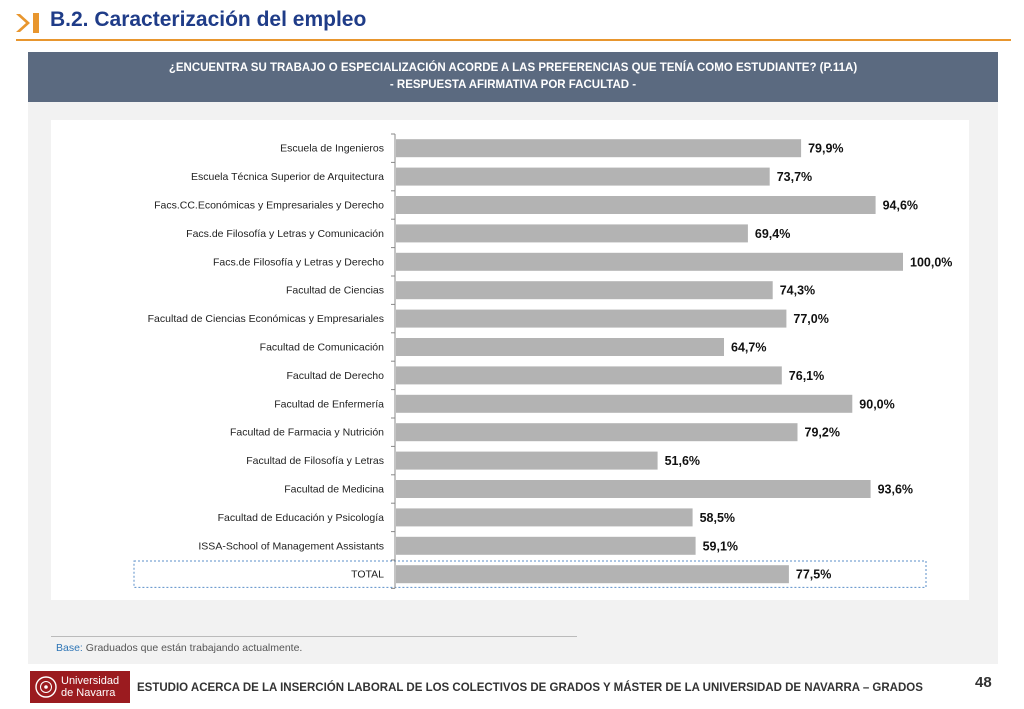 The image size is (1024, 709). I want to click on top-bar: B.2. Caracterización del empleo, so click(512, 22).